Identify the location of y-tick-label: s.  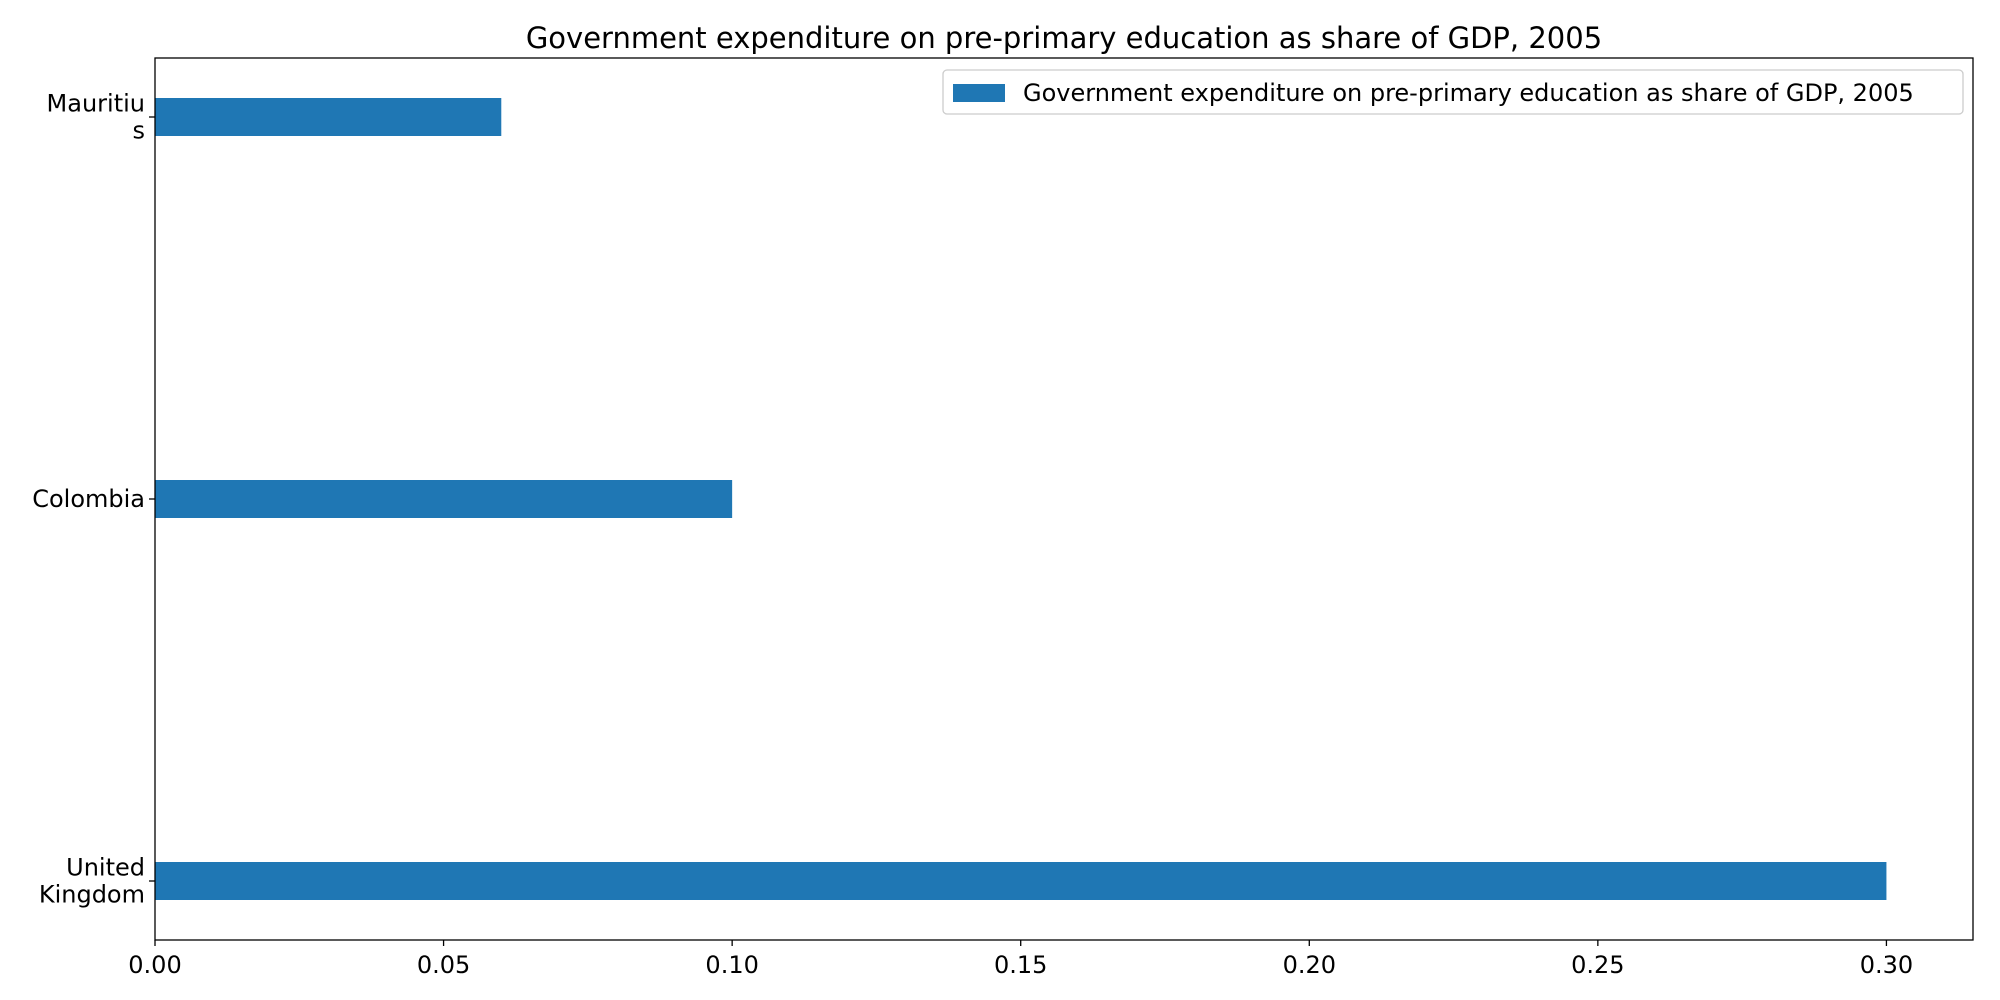
(138, 131).